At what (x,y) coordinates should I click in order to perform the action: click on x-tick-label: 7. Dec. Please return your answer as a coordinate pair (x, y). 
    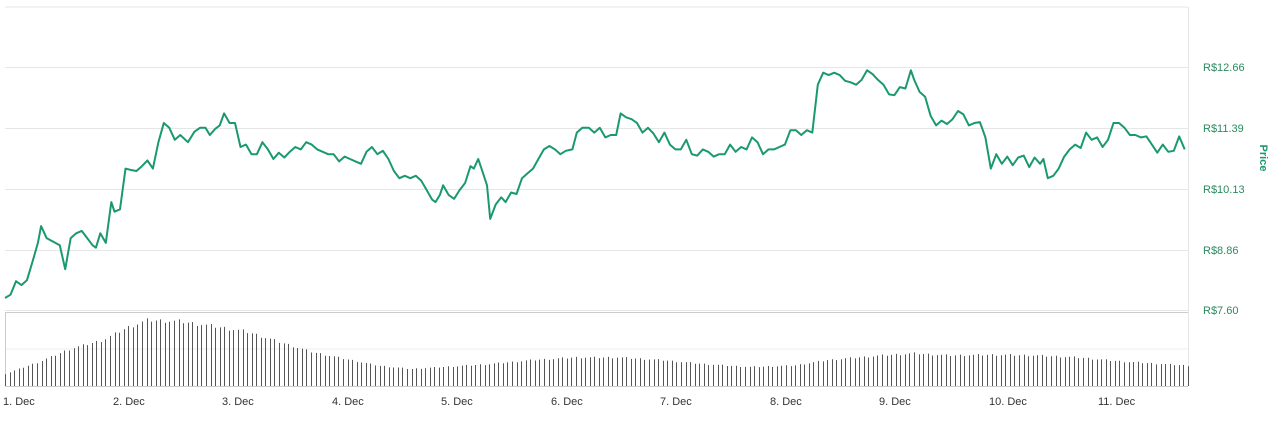
    Looking at the image, I should click on (676, 402).